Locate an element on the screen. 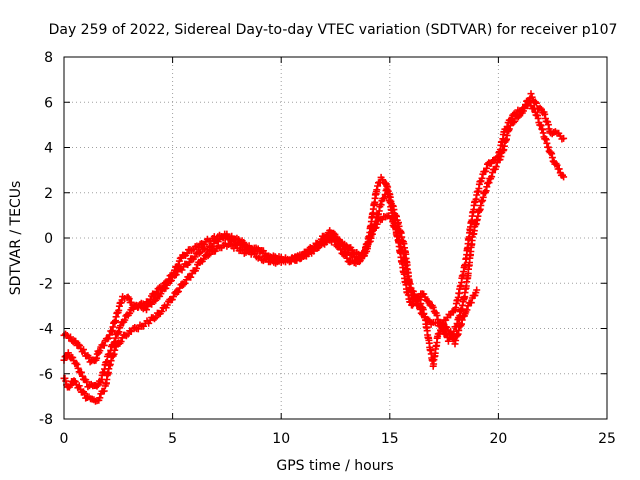 This screenshot has width=640, height=480. x-axis-label: GPS time / hours is located at coordinates (334, 466).